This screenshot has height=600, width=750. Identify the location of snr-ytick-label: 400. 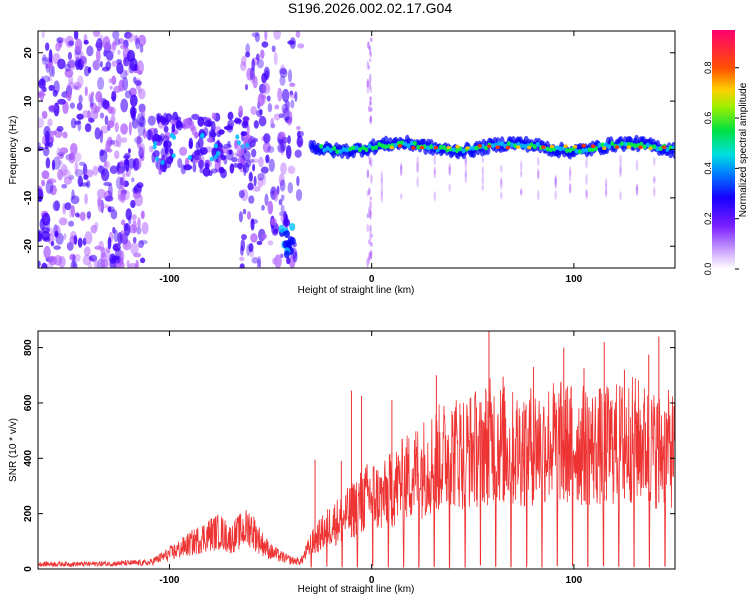
(28, 458).